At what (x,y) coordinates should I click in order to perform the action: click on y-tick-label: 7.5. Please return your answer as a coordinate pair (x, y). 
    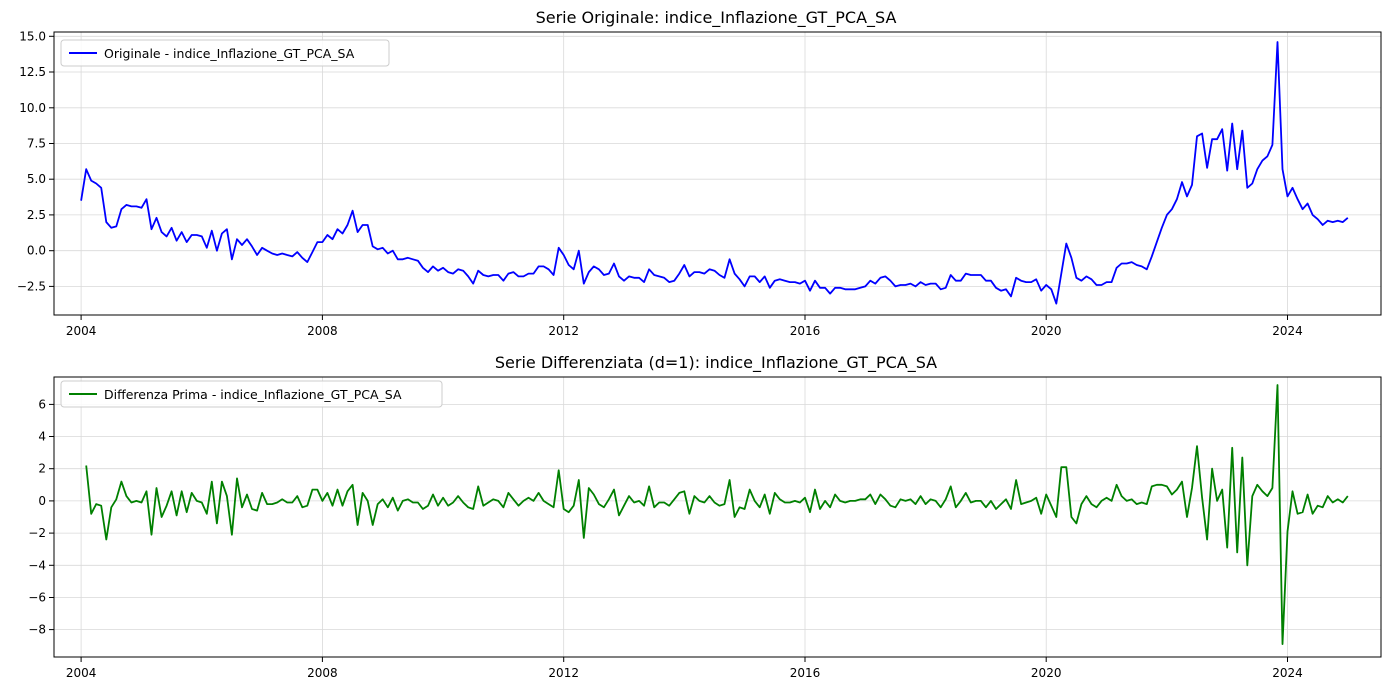
    Looking at the image, I should click on (36, 144).